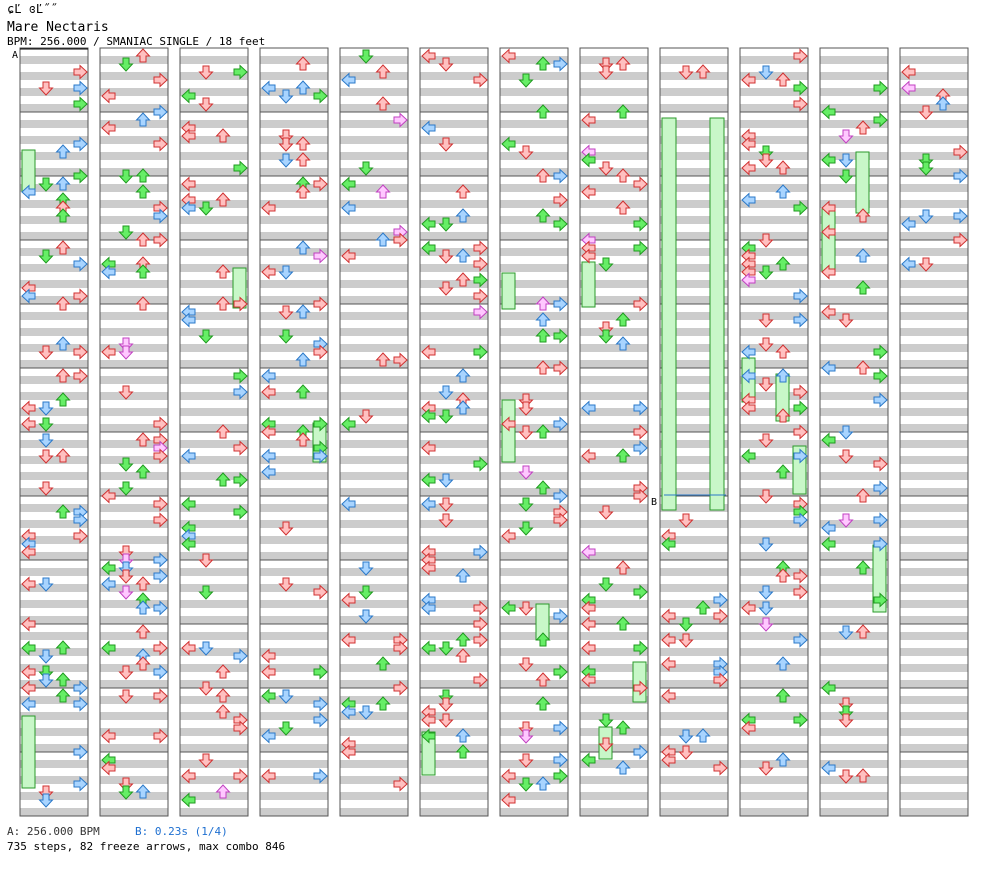 Image resolution: width=992 pixels, height=876 pixels. What do you see at coordinates (854, 432) in the screenshot?
I see `measure-column` at bounding box center [854, 432].